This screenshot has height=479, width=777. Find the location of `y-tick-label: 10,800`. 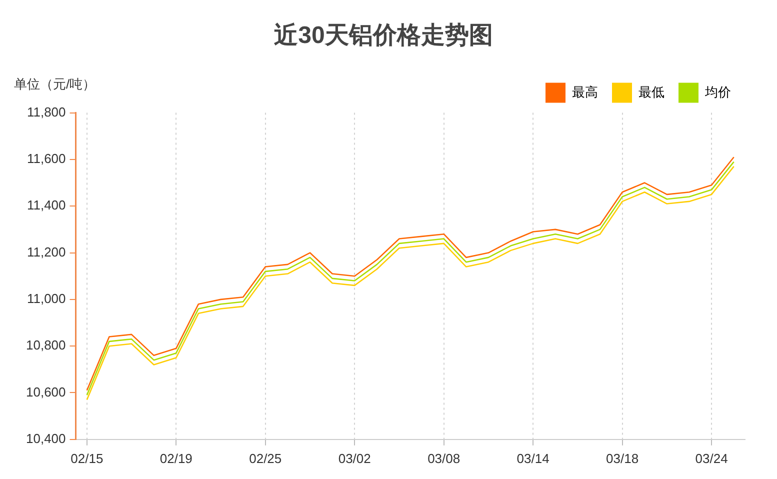

y-tick-label: 10,800 is located at coordinates (46, 345).